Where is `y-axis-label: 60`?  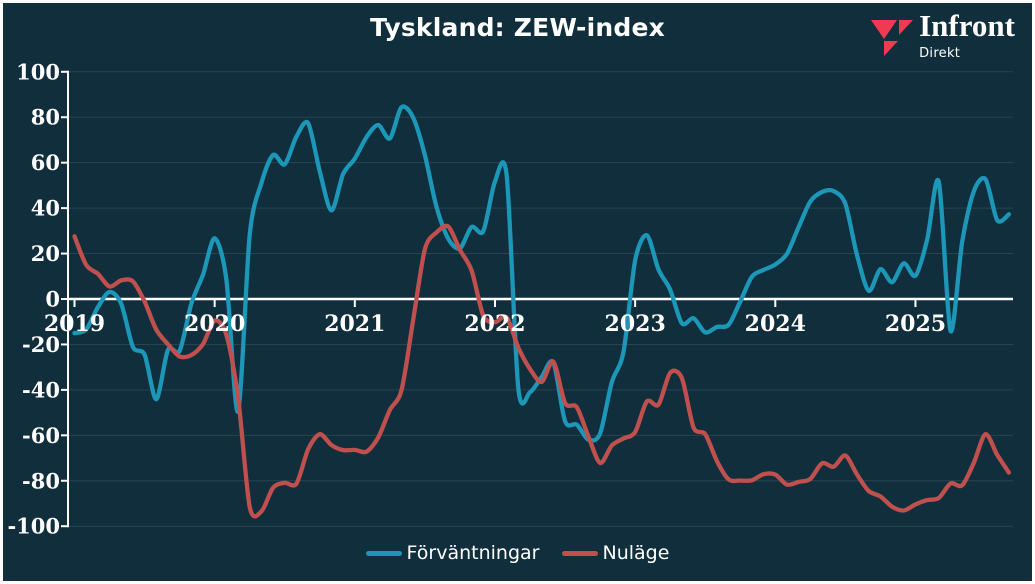
y-axis-label: 60 is located at coordinates (45, 162).